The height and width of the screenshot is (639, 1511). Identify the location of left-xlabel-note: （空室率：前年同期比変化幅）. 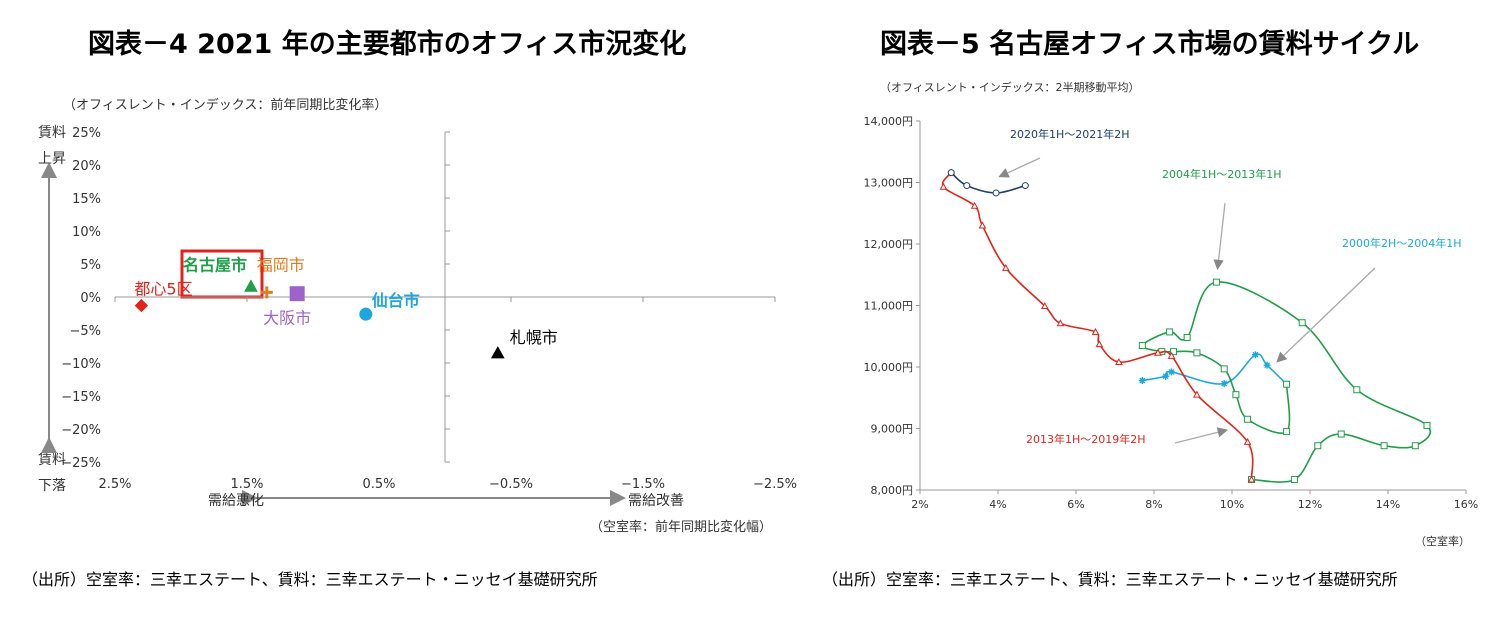
(681, 527).